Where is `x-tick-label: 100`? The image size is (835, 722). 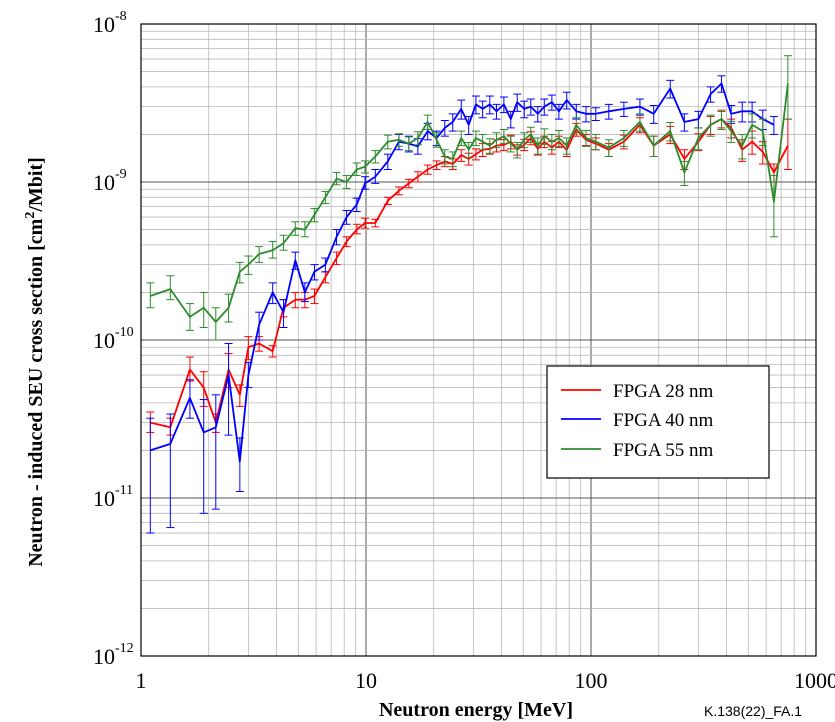
x-tick-label: 100 is located at coordinates (591, 680).